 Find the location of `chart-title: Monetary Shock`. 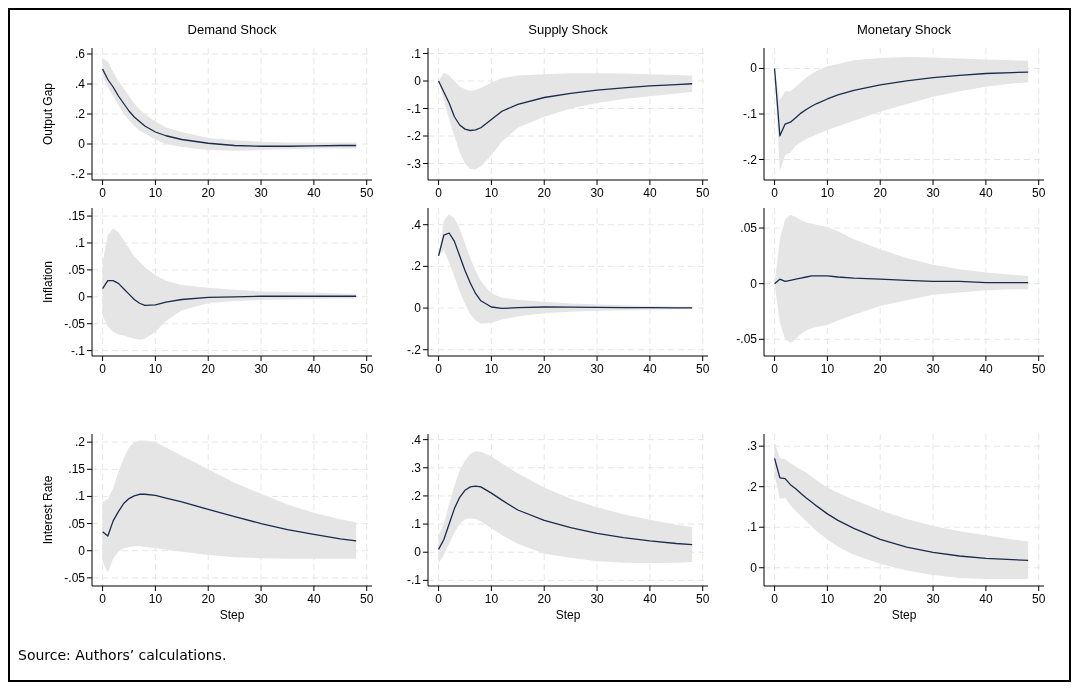

chart-title: Monetary Shock is located at coordinates (904, 29).